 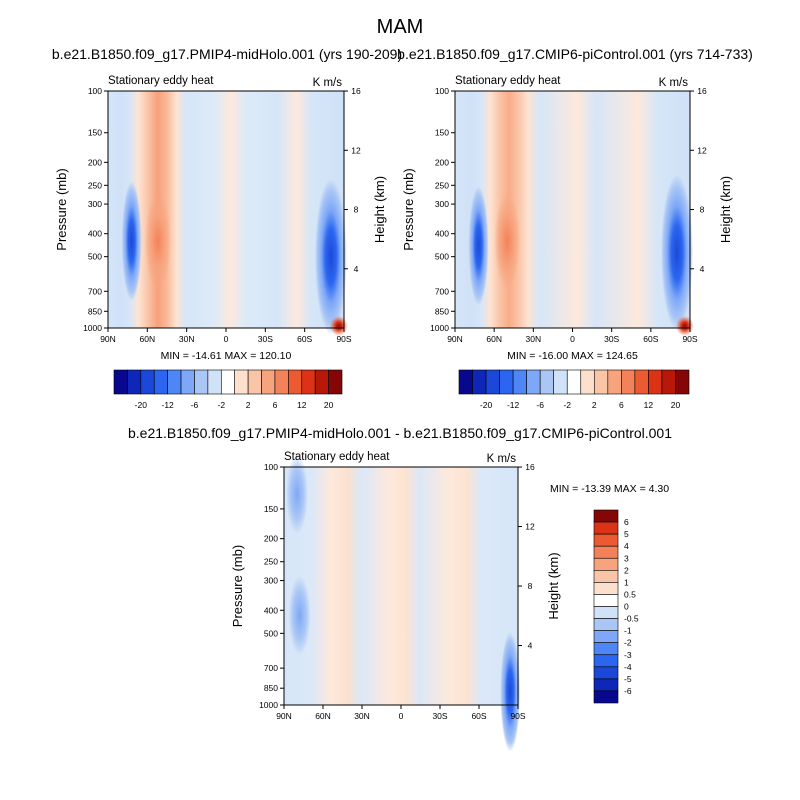 I want to click on x-tick-label: 90N, so click(x=455, y=339).